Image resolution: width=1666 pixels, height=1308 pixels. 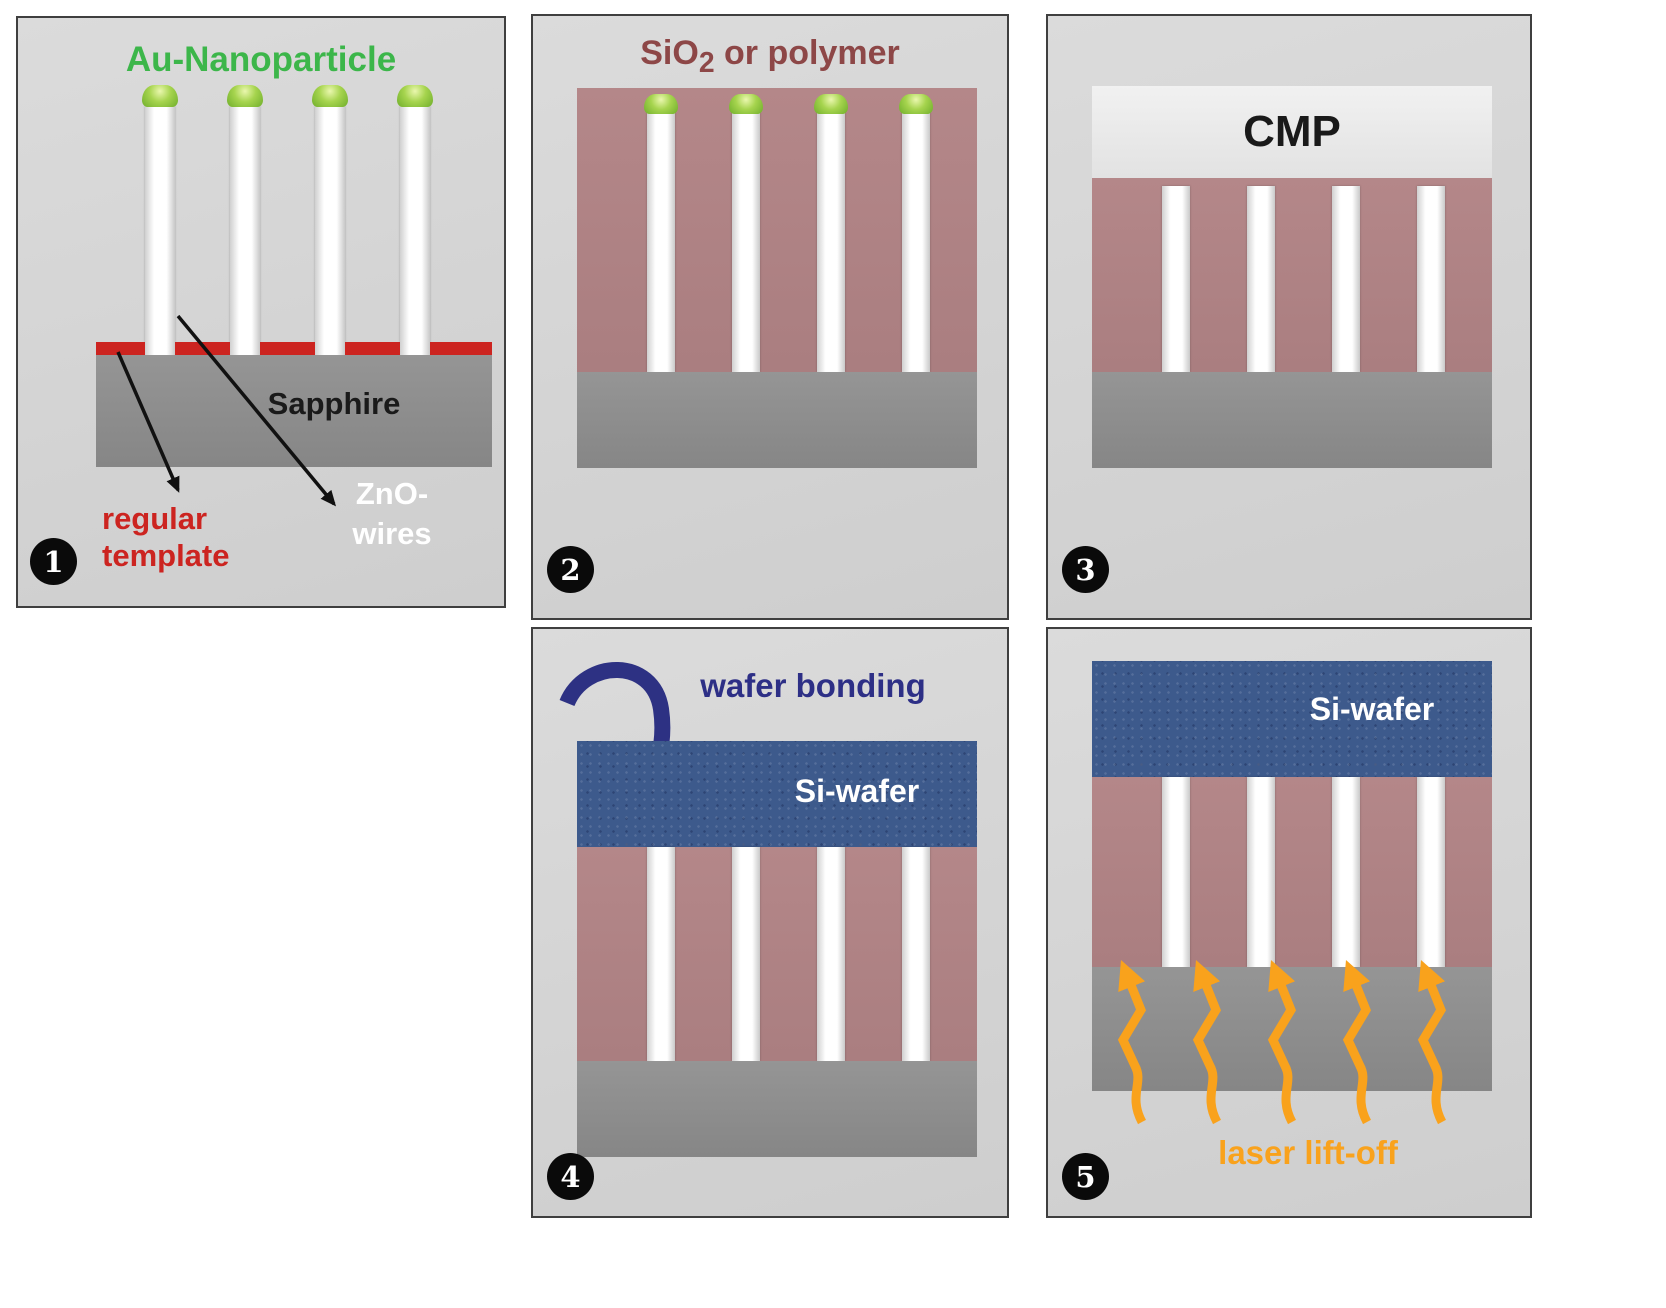 What do you see at coordinates (813, 685) in the screenshot?
I see `wafer-bonding-label: wafer bonding` at bounding box center [813, 685].